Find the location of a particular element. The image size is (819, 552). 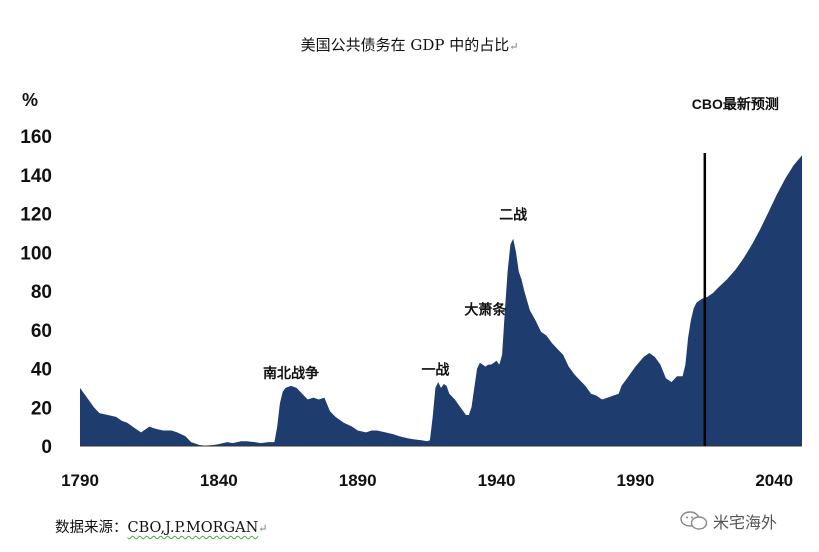

y-axis-ticks: 0 20 40 60 80 100 120 140 160 is located at coordinates (36, 292).